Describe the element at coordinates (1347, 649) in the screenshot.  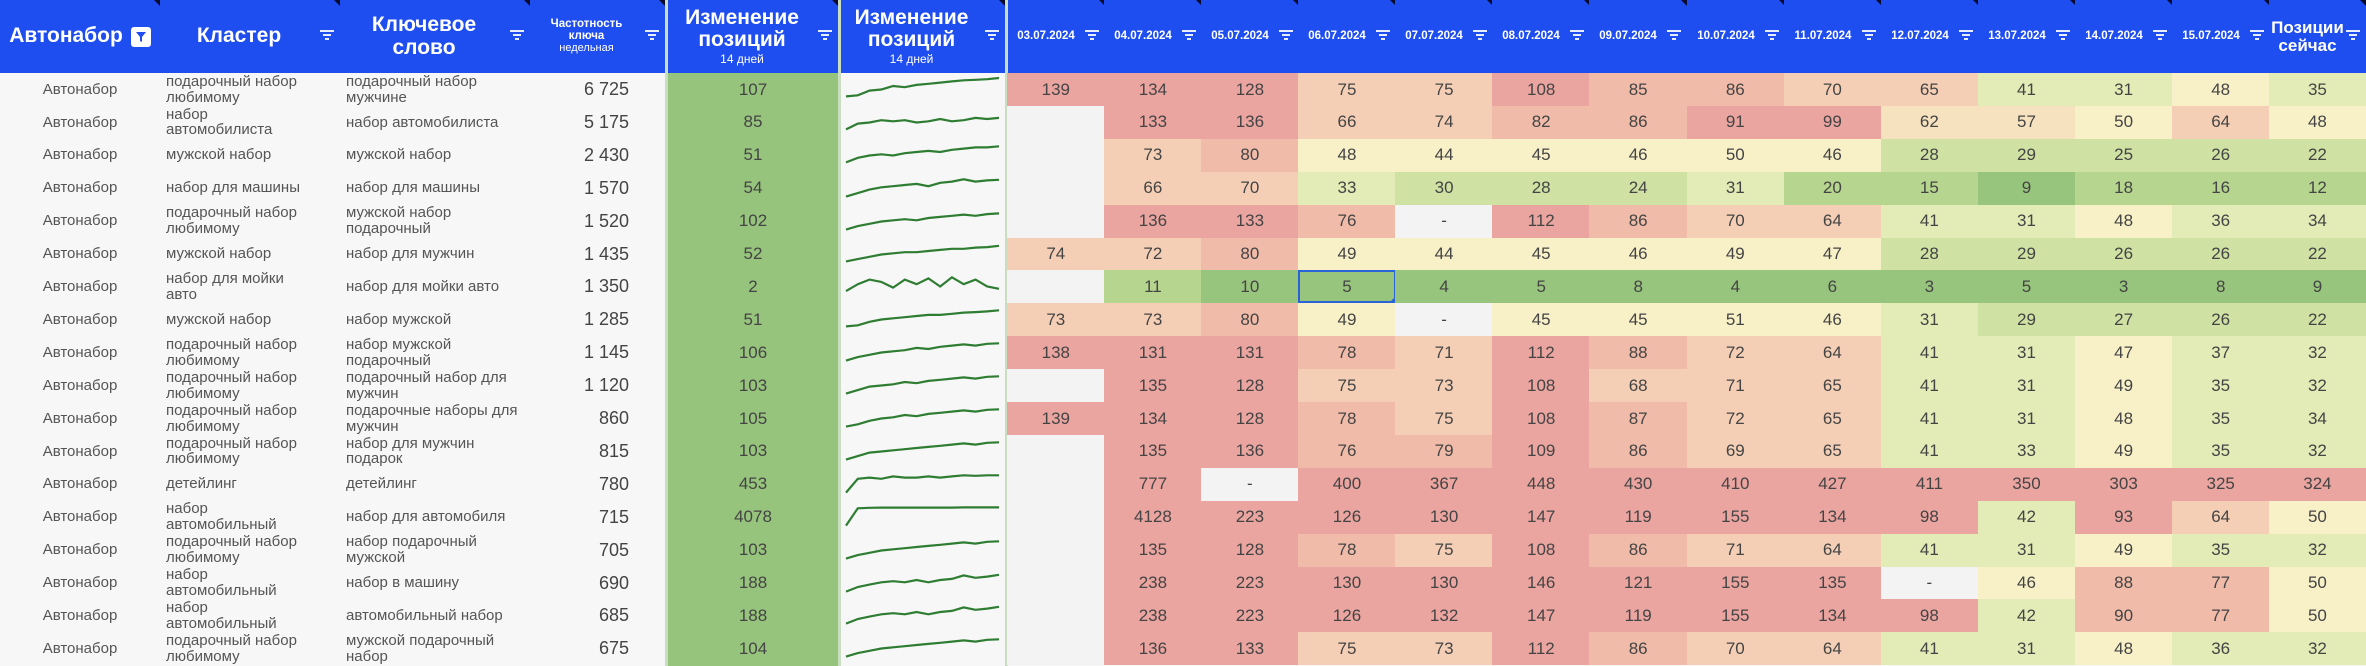
I see `cell-position: 75` at that location.